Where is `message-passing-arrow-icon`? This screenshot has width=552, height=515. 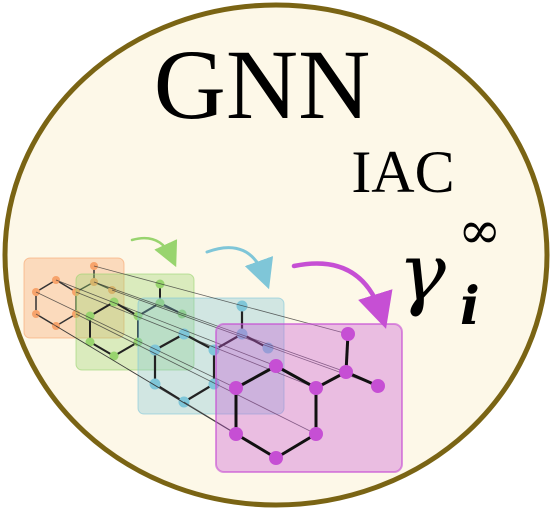
message-passing-arrow-icon is located at coordinates (261, 282).